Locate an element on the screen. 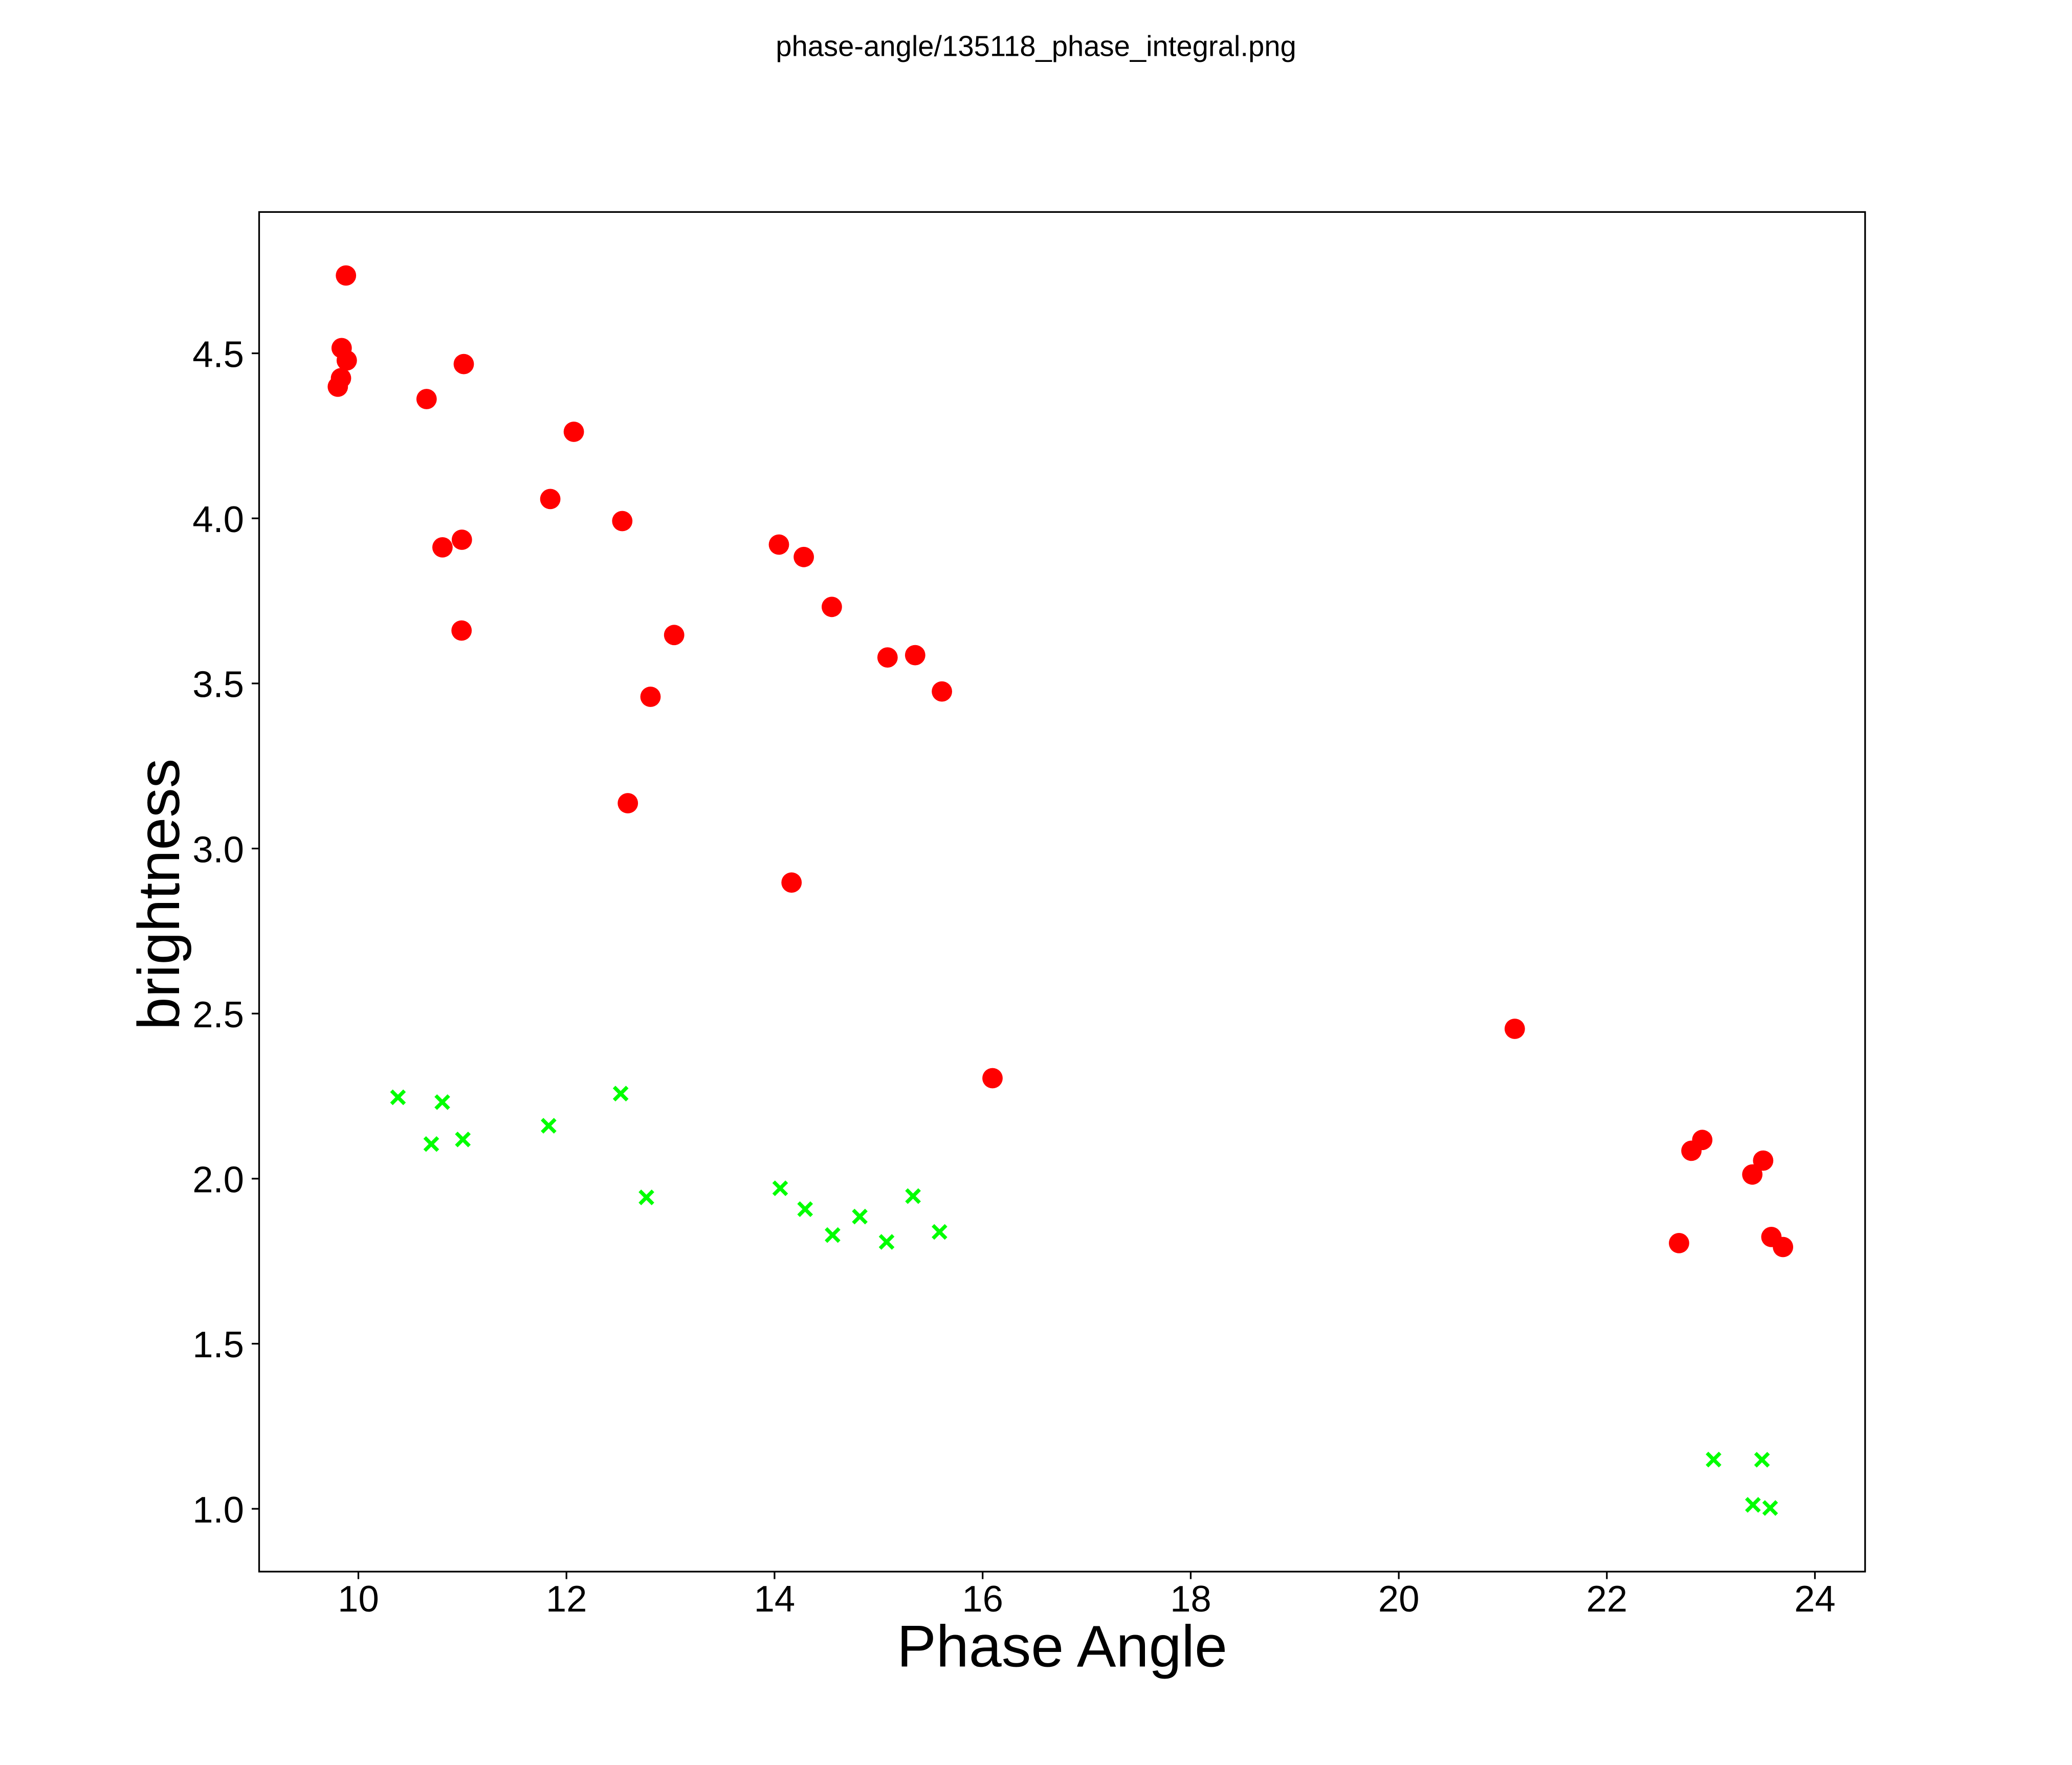 The width and height of the screenshot is (2072, 1765). svg-text: 4.0 is located at coordinates (218, 519).